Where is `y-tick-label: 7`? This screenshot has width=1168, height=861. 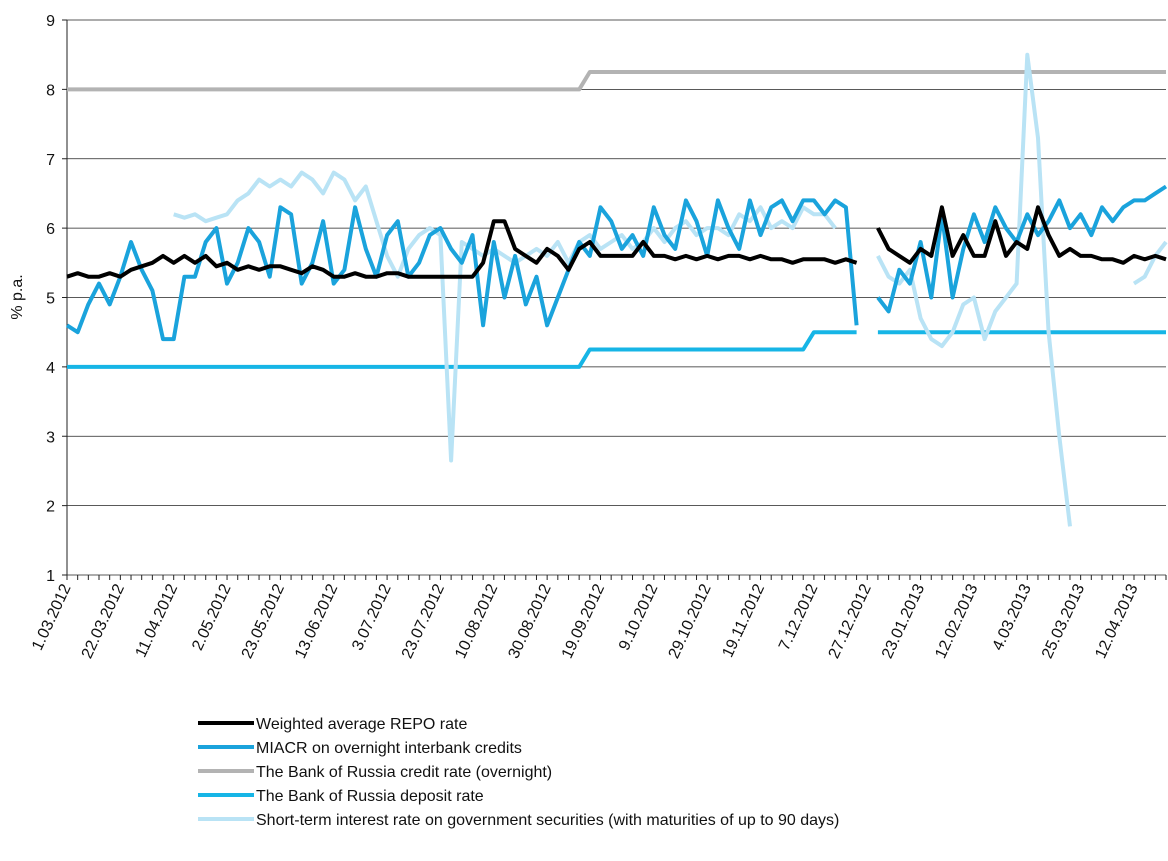
y-tick-label: 7 is located at coordinates (50, 160).